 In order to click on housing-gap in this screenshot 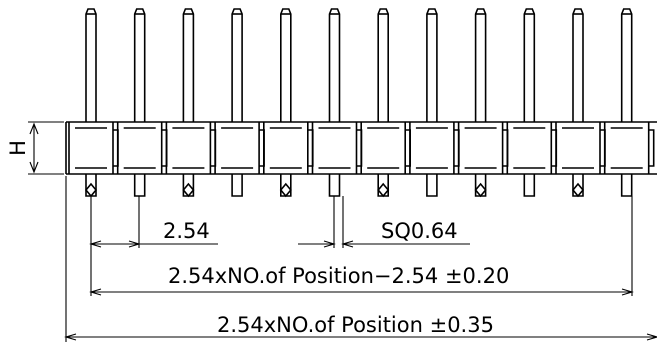, I will do `click(651, 148)`.